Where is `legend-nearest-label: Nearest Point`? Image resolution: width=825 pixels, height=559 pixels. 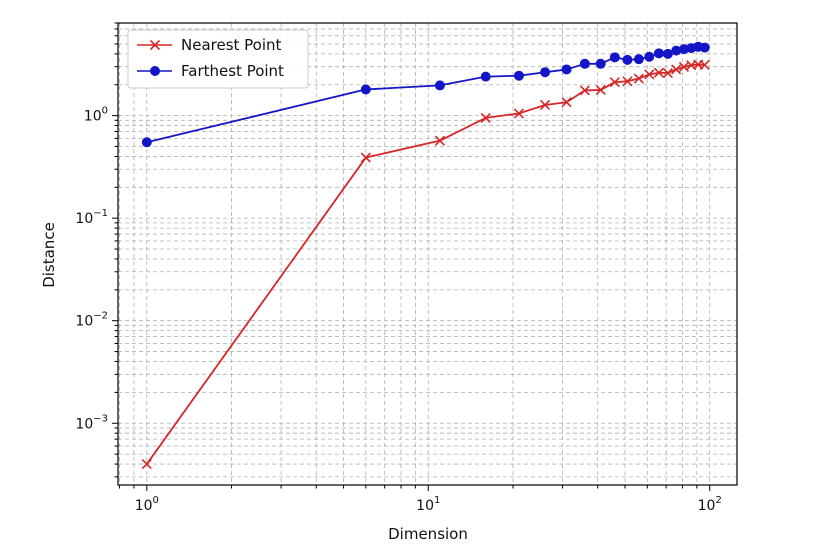 legend-nearest-label: Nearest Point is located at coordinates (231, 45).